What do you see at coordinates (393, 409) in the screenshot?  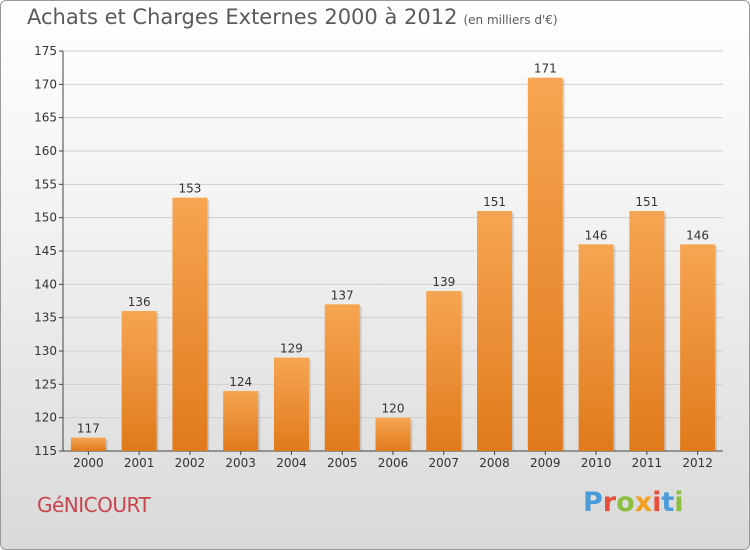 I see `data-label: 120` at bounding box center [393, 409].